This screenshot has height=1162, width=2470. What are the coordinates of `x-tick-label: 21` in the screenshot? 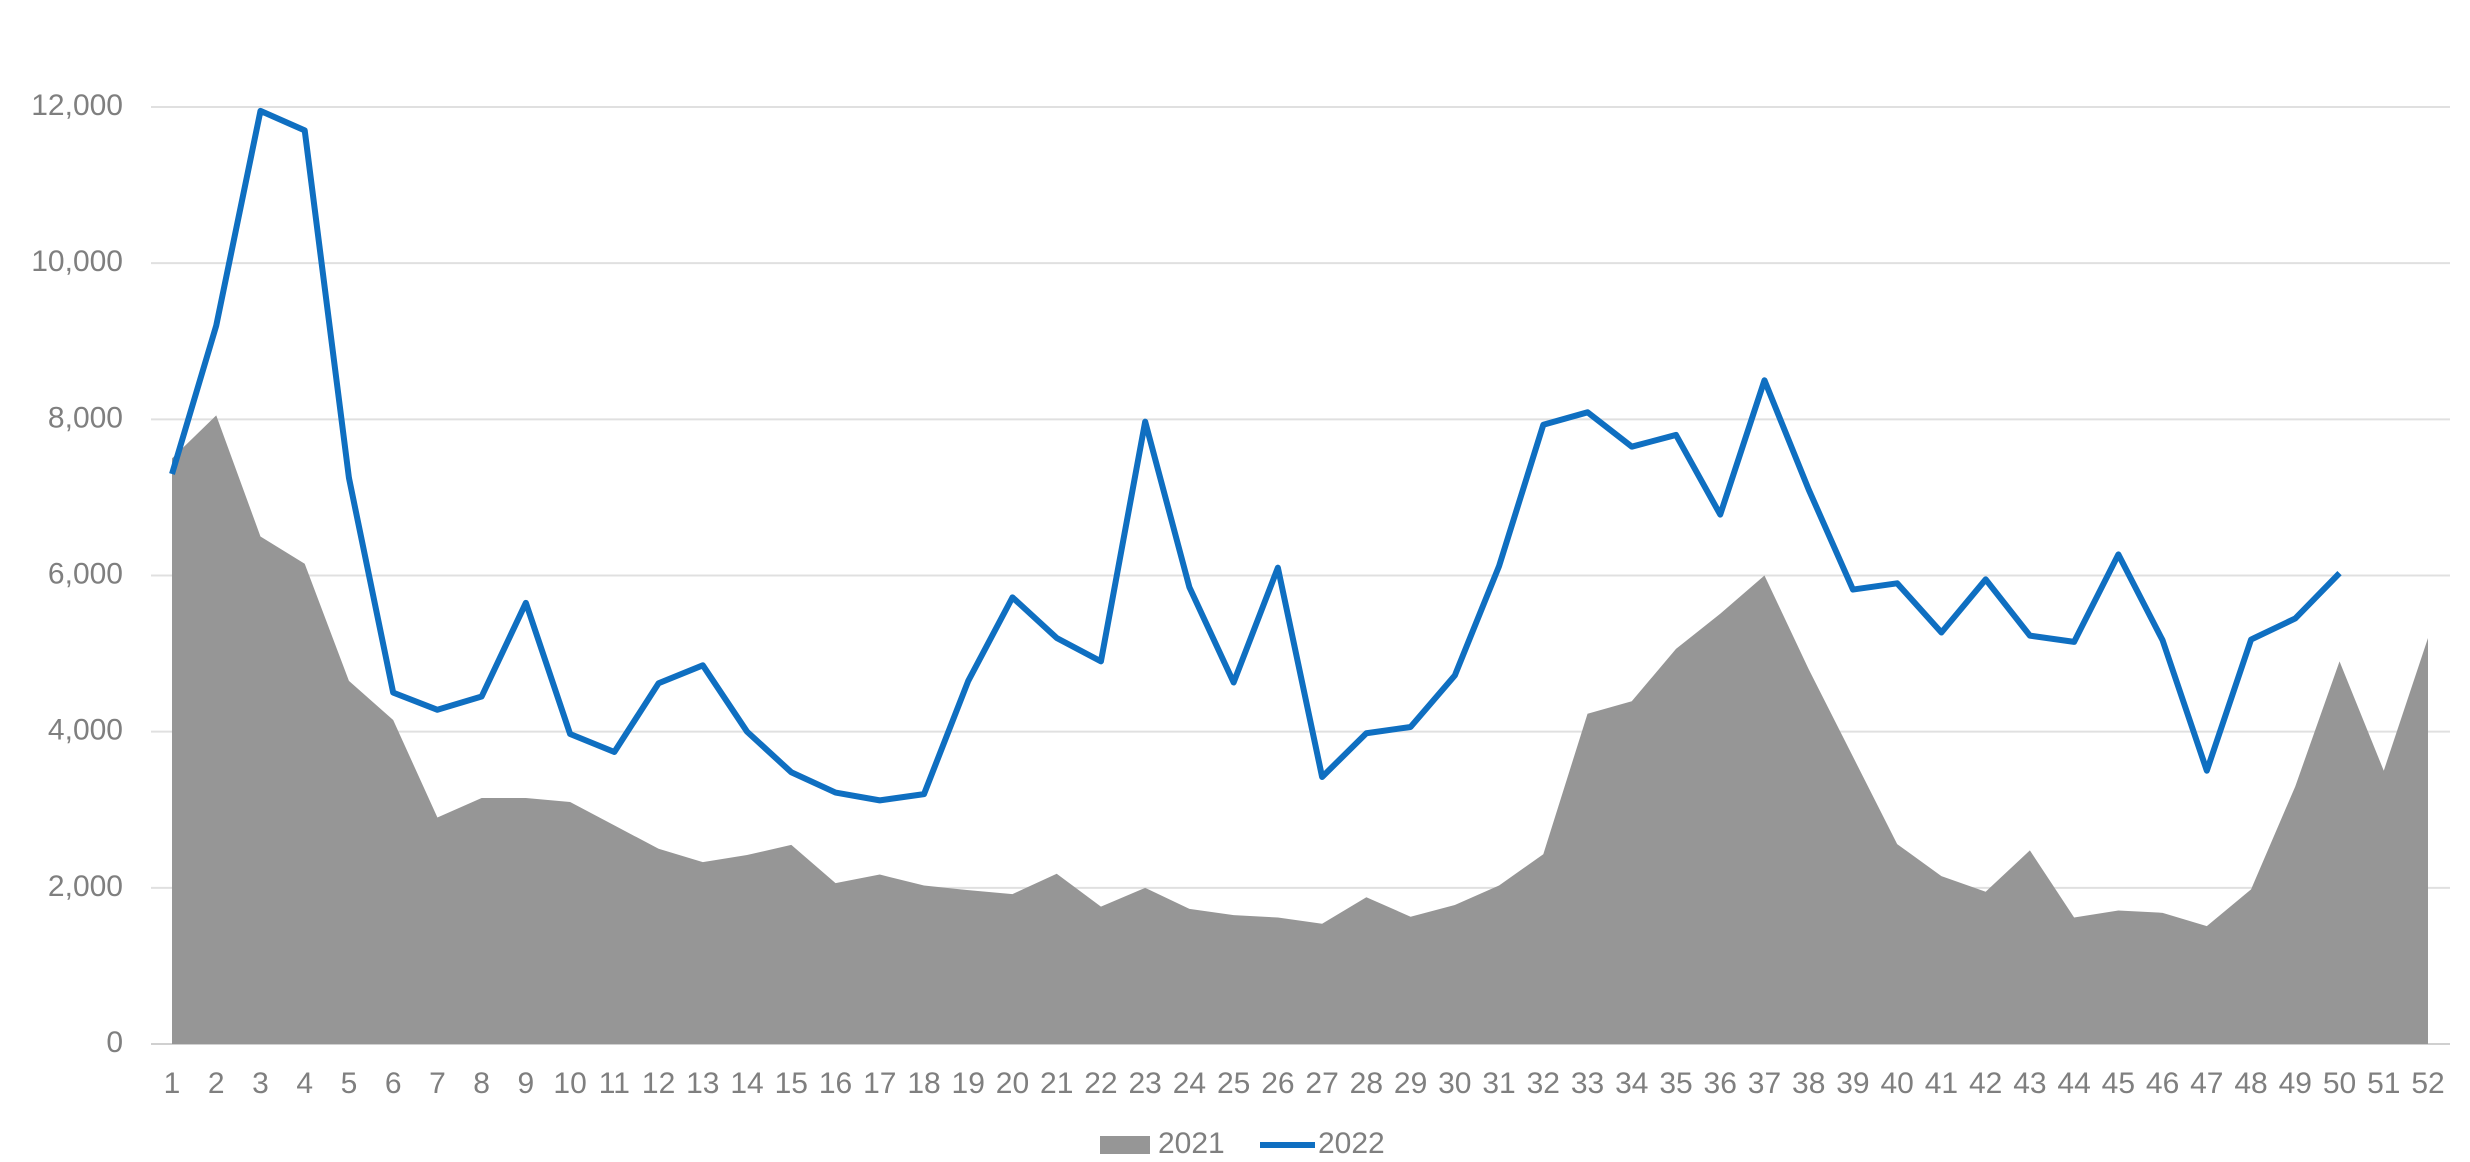 It's located at (1056, 1083).